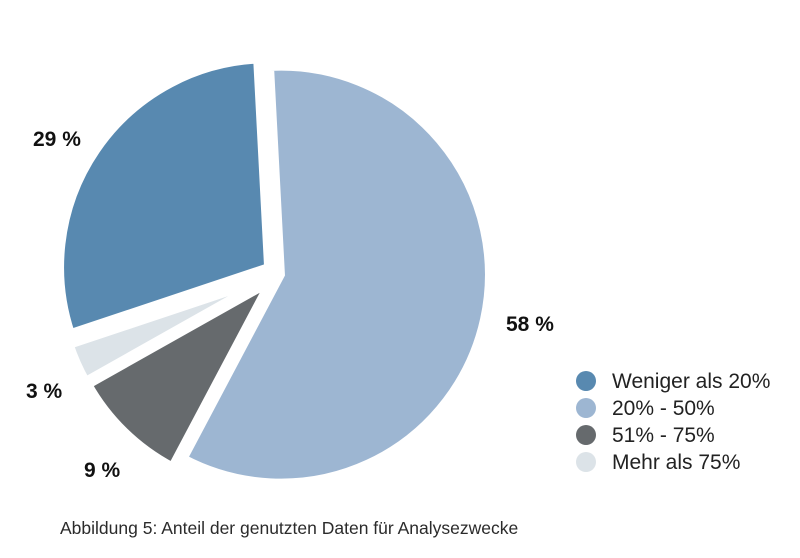  What do you see at coordinates (663, 408) in the screenshot?
I see `legend-label: 20% - 50%` at bounding box center [663, 408].